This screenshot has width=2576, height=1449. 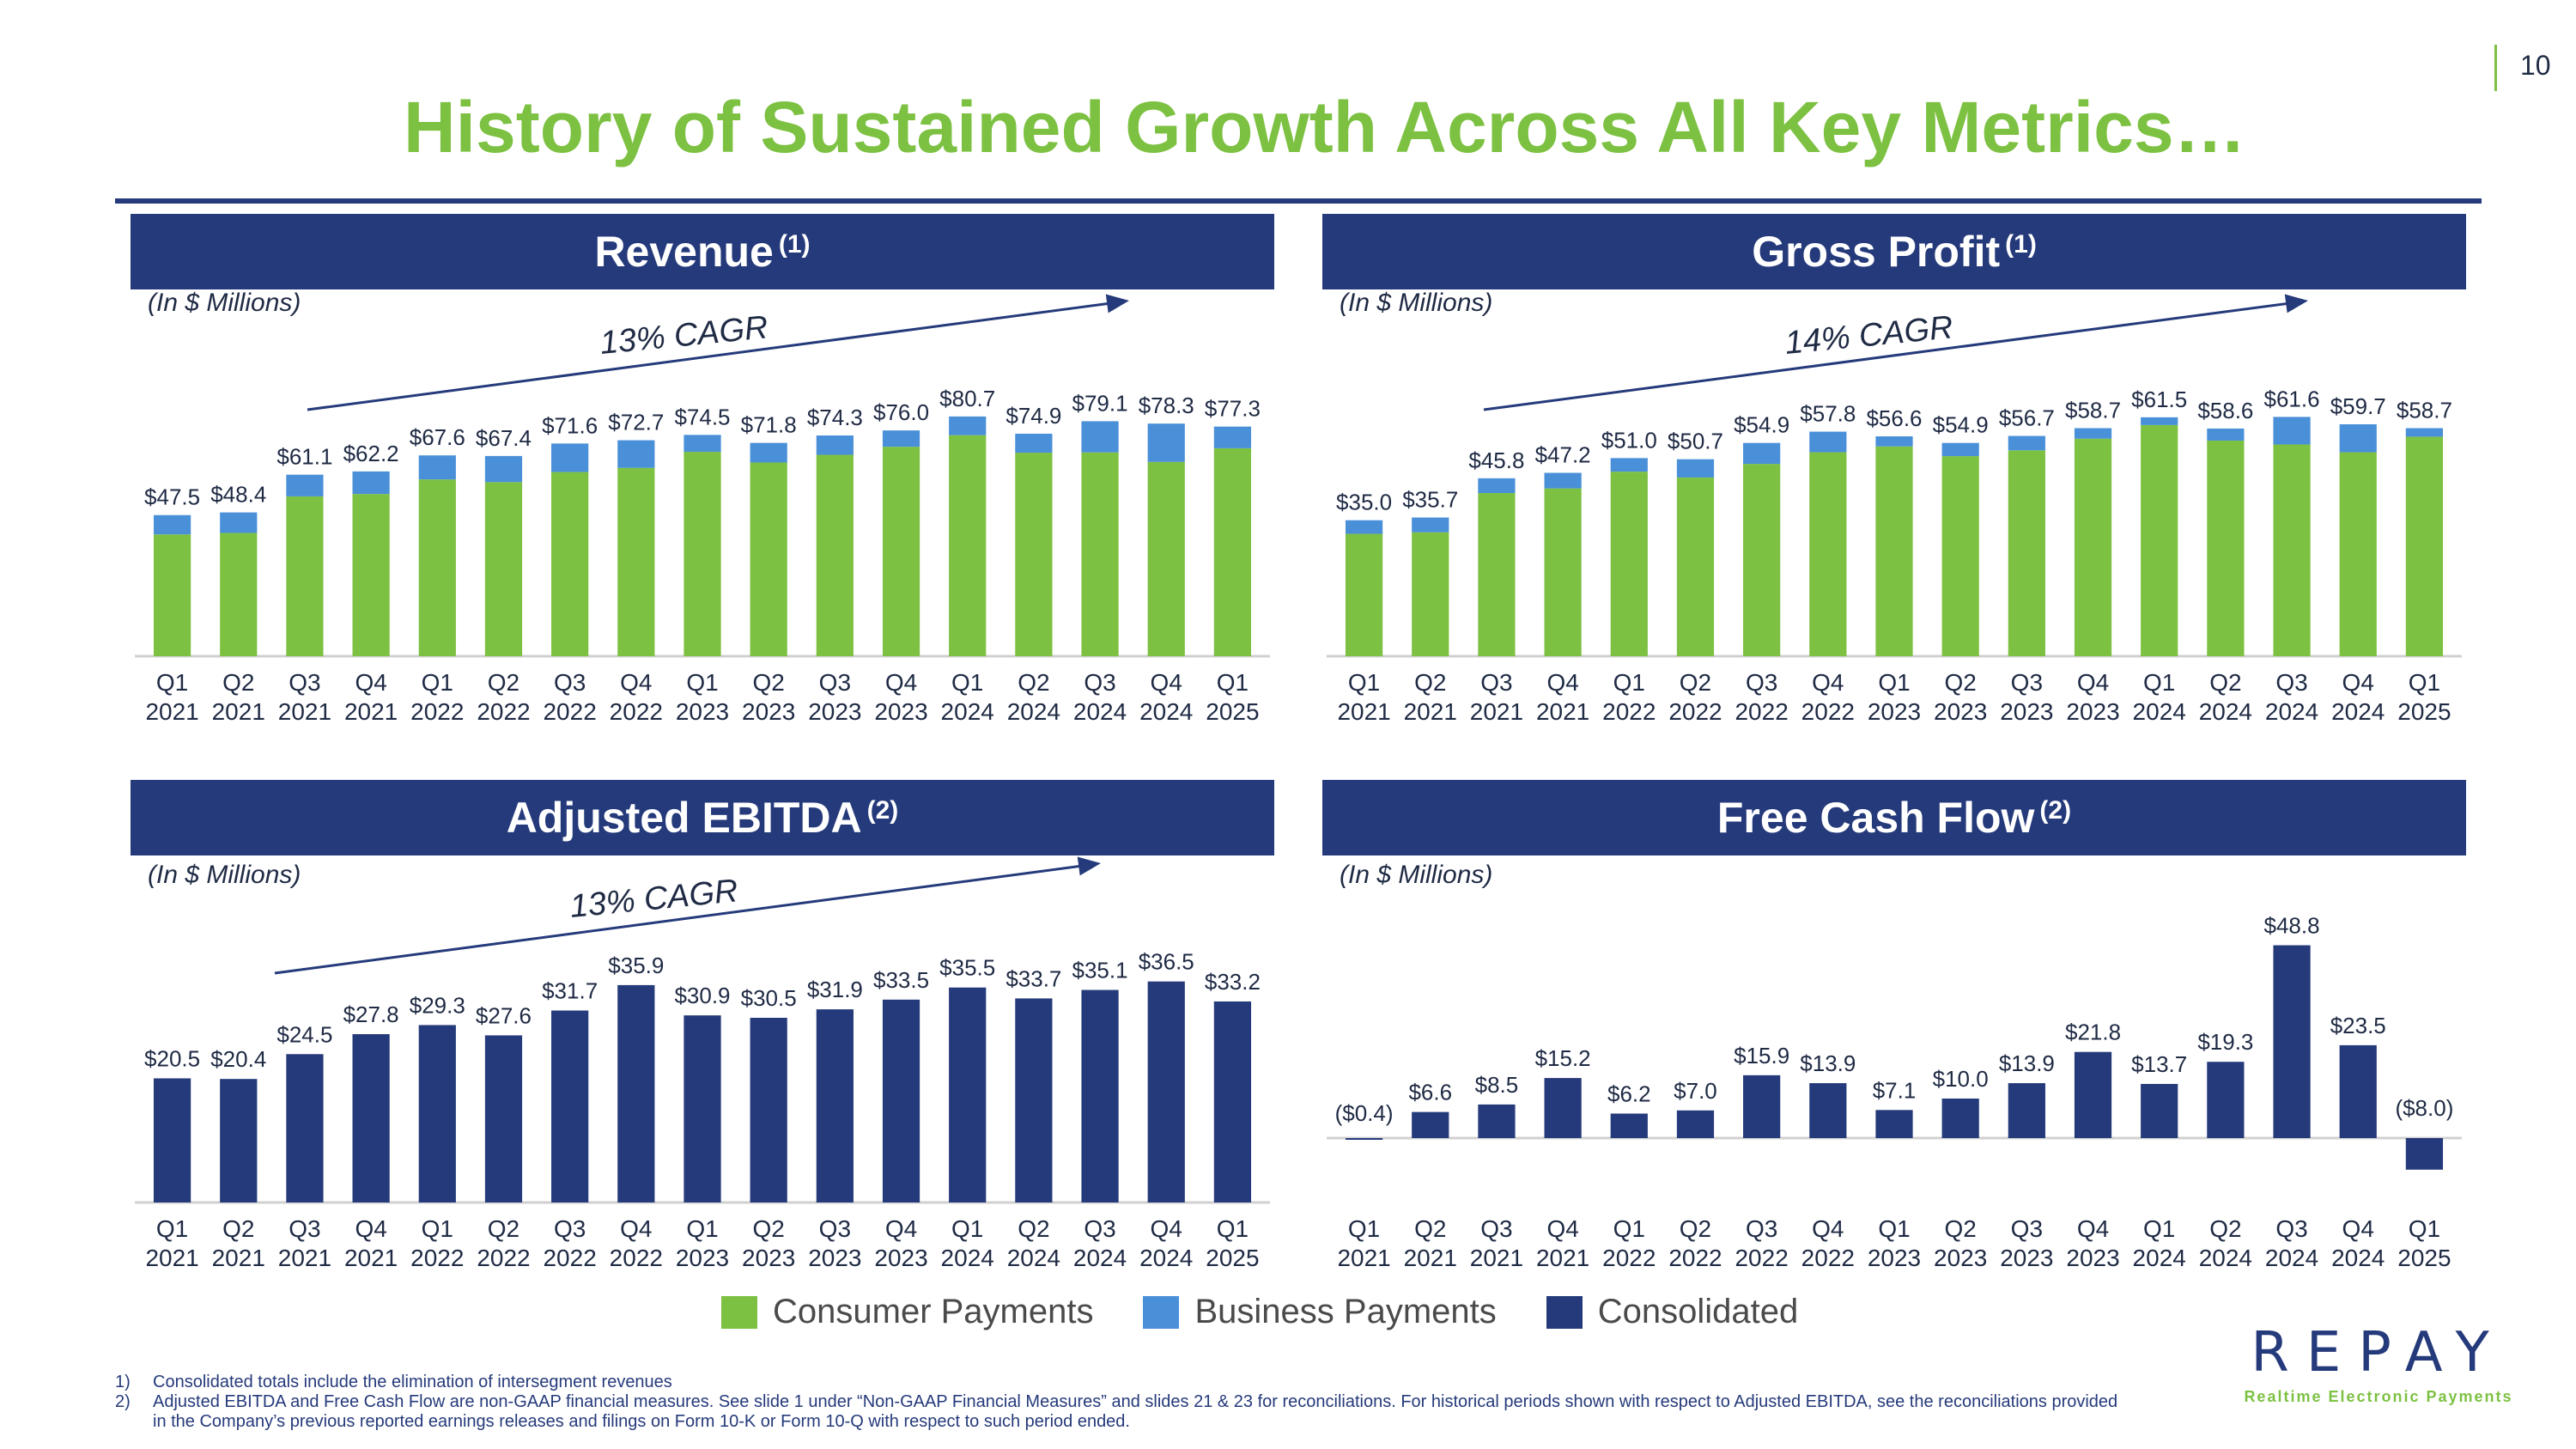 I want to click on legend-label-consumer: Consumer Payments, so click(x=933, y=1311).